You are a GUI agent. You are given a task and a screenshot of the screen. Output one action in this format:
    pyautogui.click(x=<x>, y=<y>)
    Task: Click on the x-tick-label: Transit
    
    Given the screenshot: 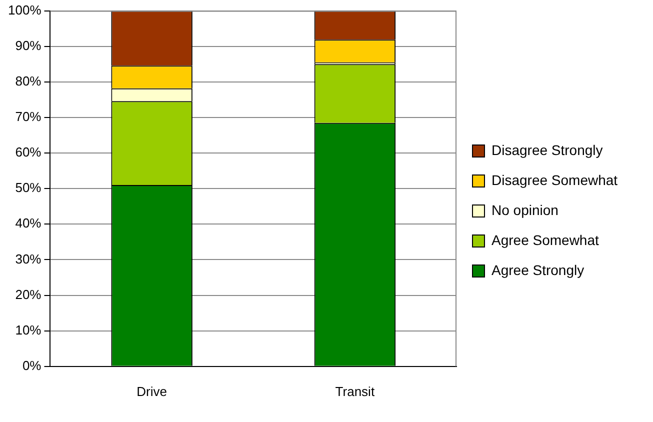 What is the action you would take?
    pyautogui.click(x=355, y=391)
    